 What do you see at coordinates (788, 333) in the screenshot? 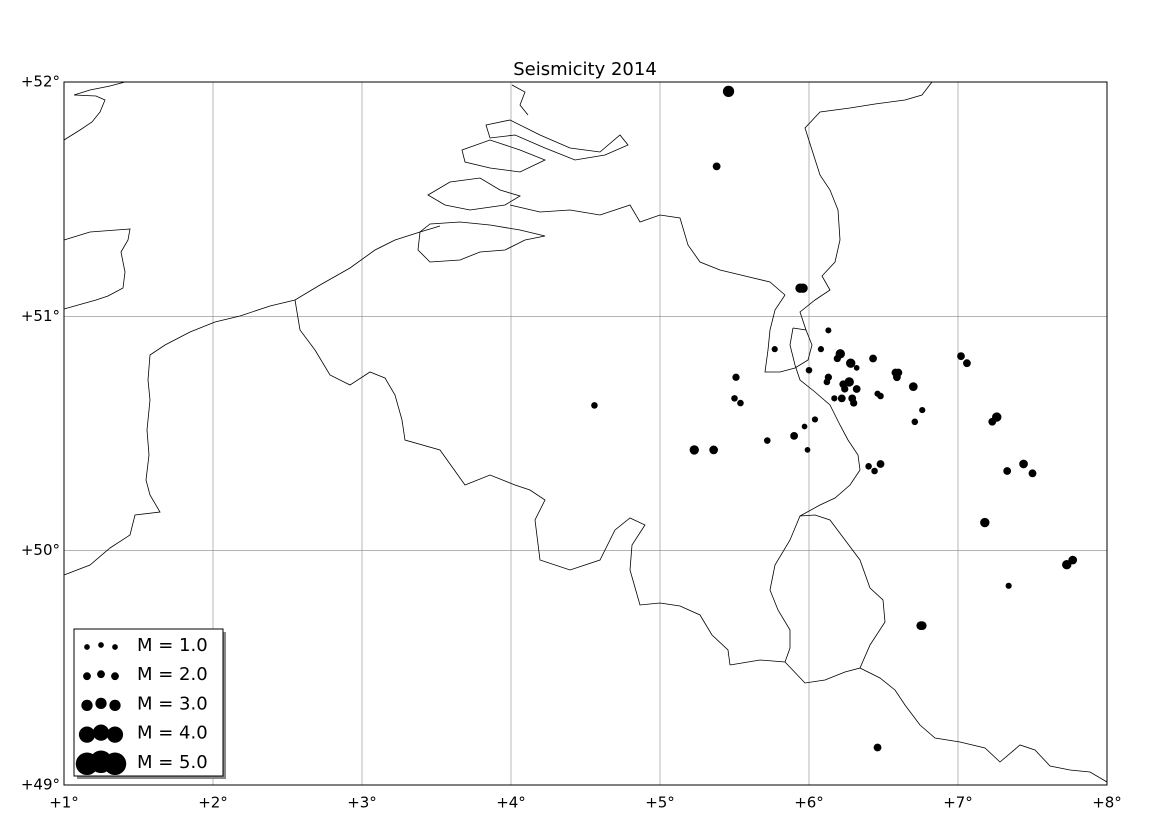
I see `belgium-netherlands-border` at bounding box center [788, 333].